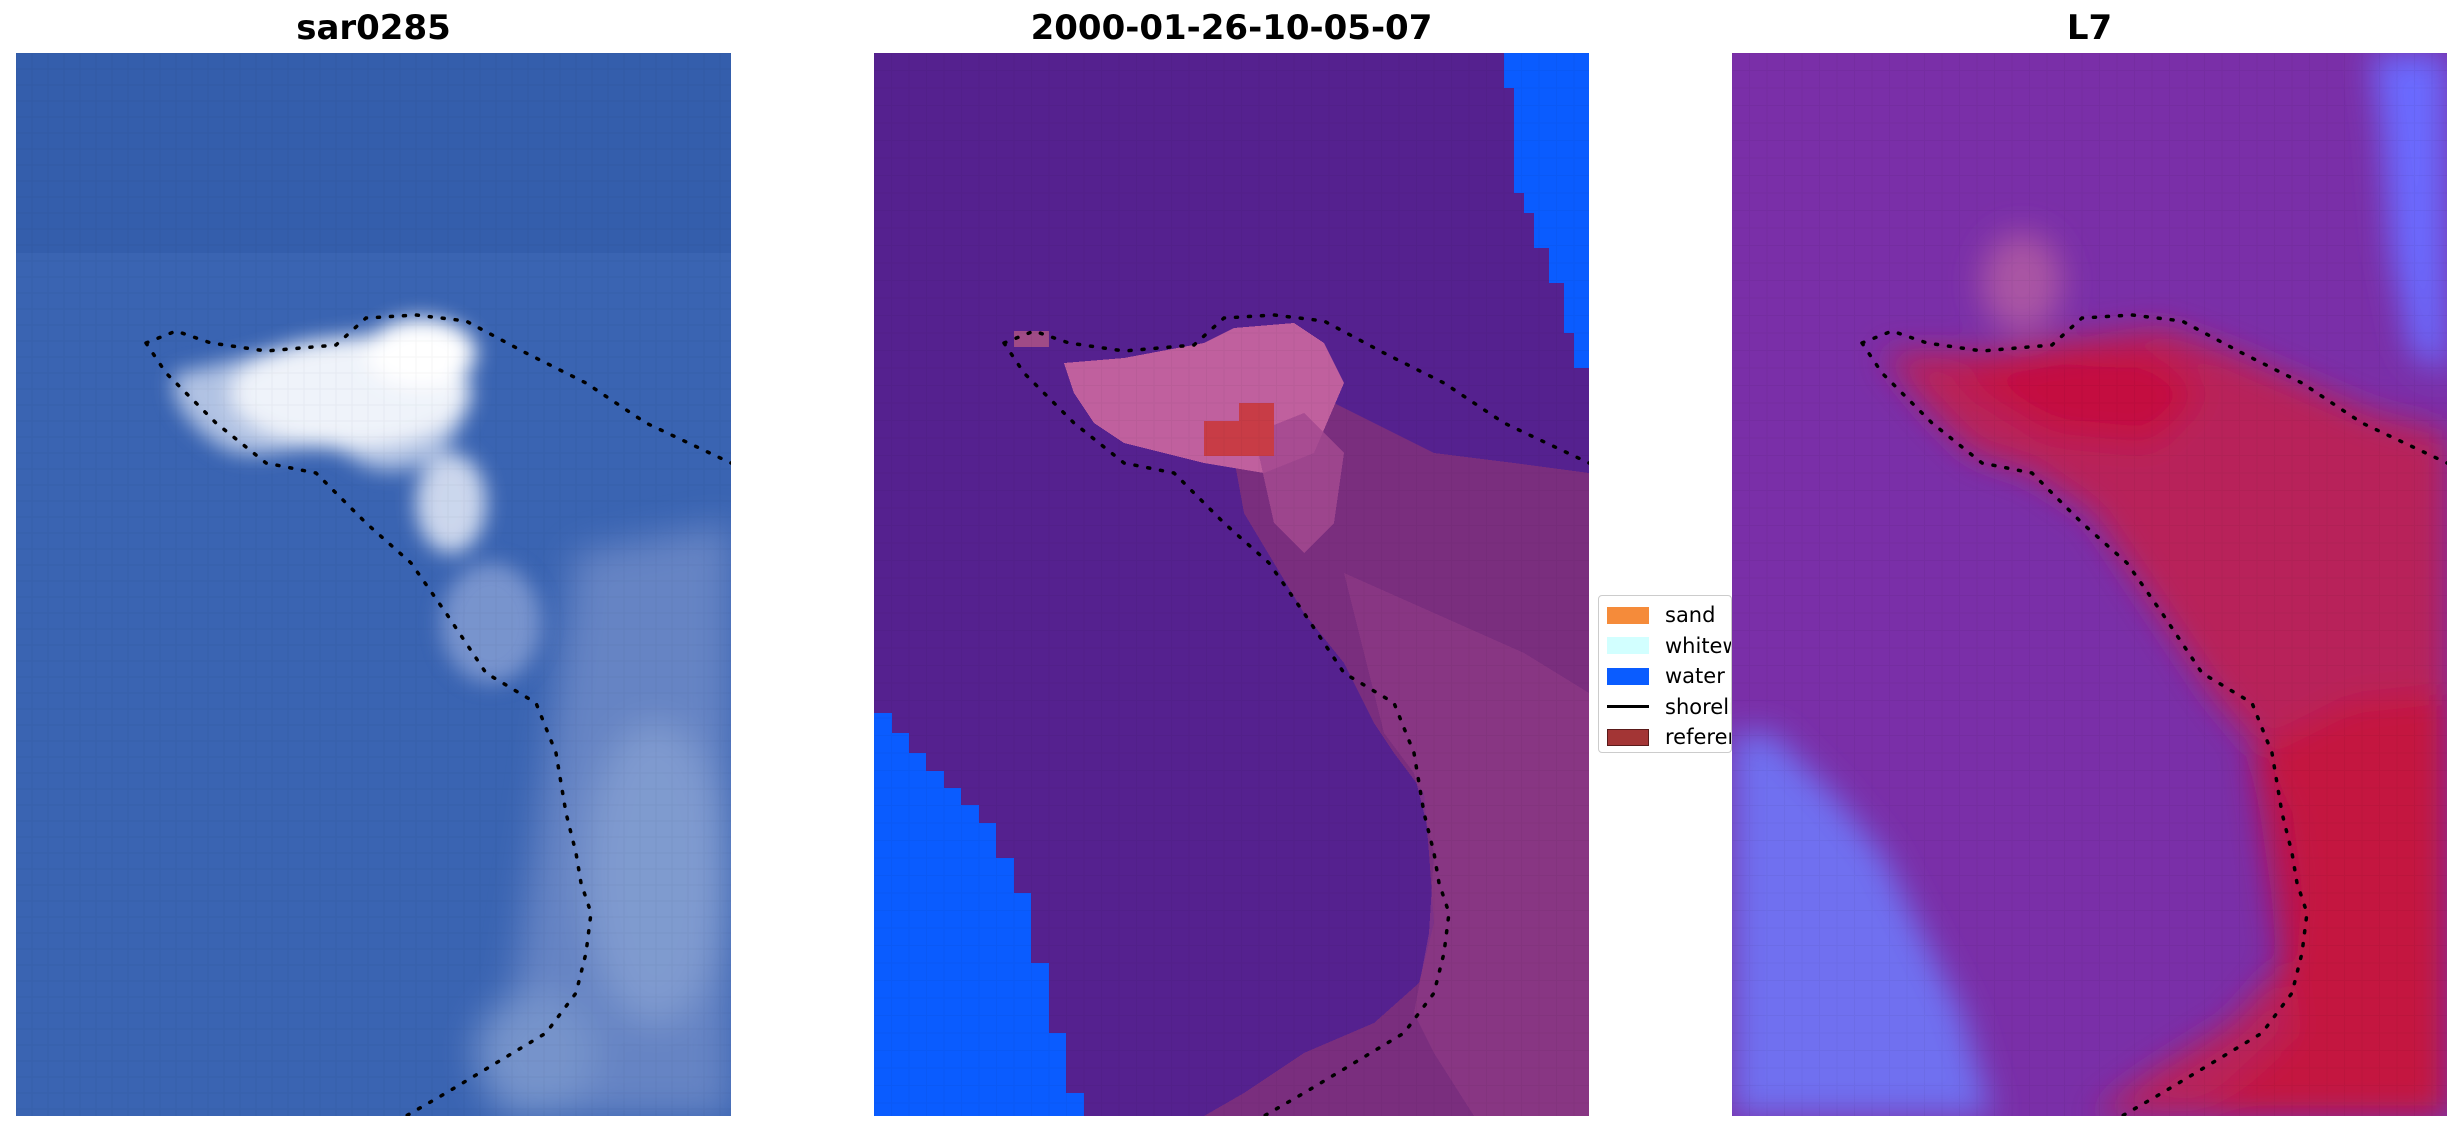  I want to click on panel-title-3: L7, so click(2089, 28).